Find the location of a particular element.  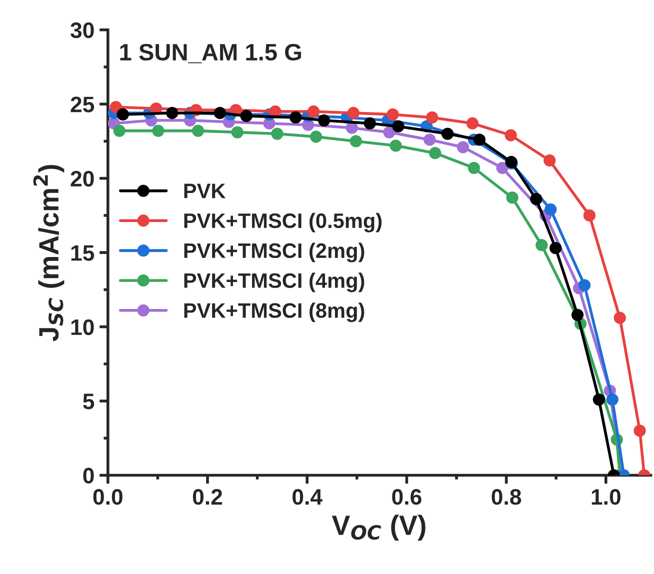

y-tick-label: 20 is located at coordinates (82, 178).